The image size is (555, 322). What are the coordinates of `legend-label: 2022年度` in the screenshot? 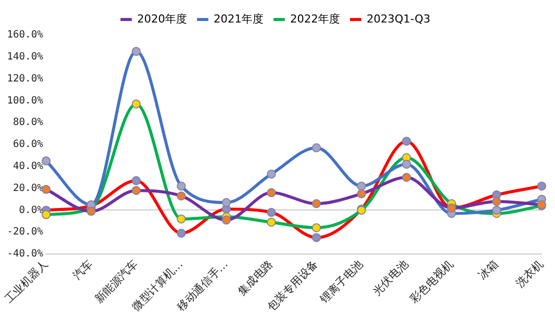 It's located at (315, 19).